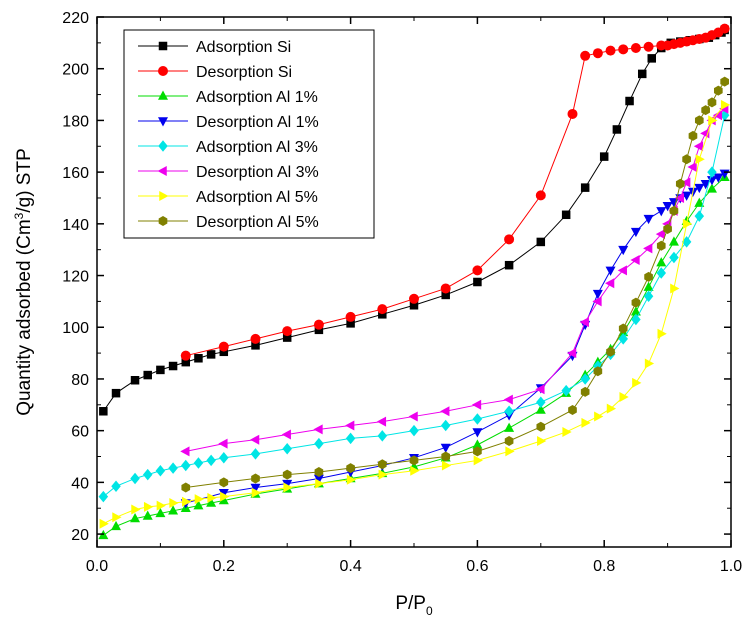  Describe the element at coordinates (244, 72) in the screenshot. I see `legend-label: Desorption Si` at that location.